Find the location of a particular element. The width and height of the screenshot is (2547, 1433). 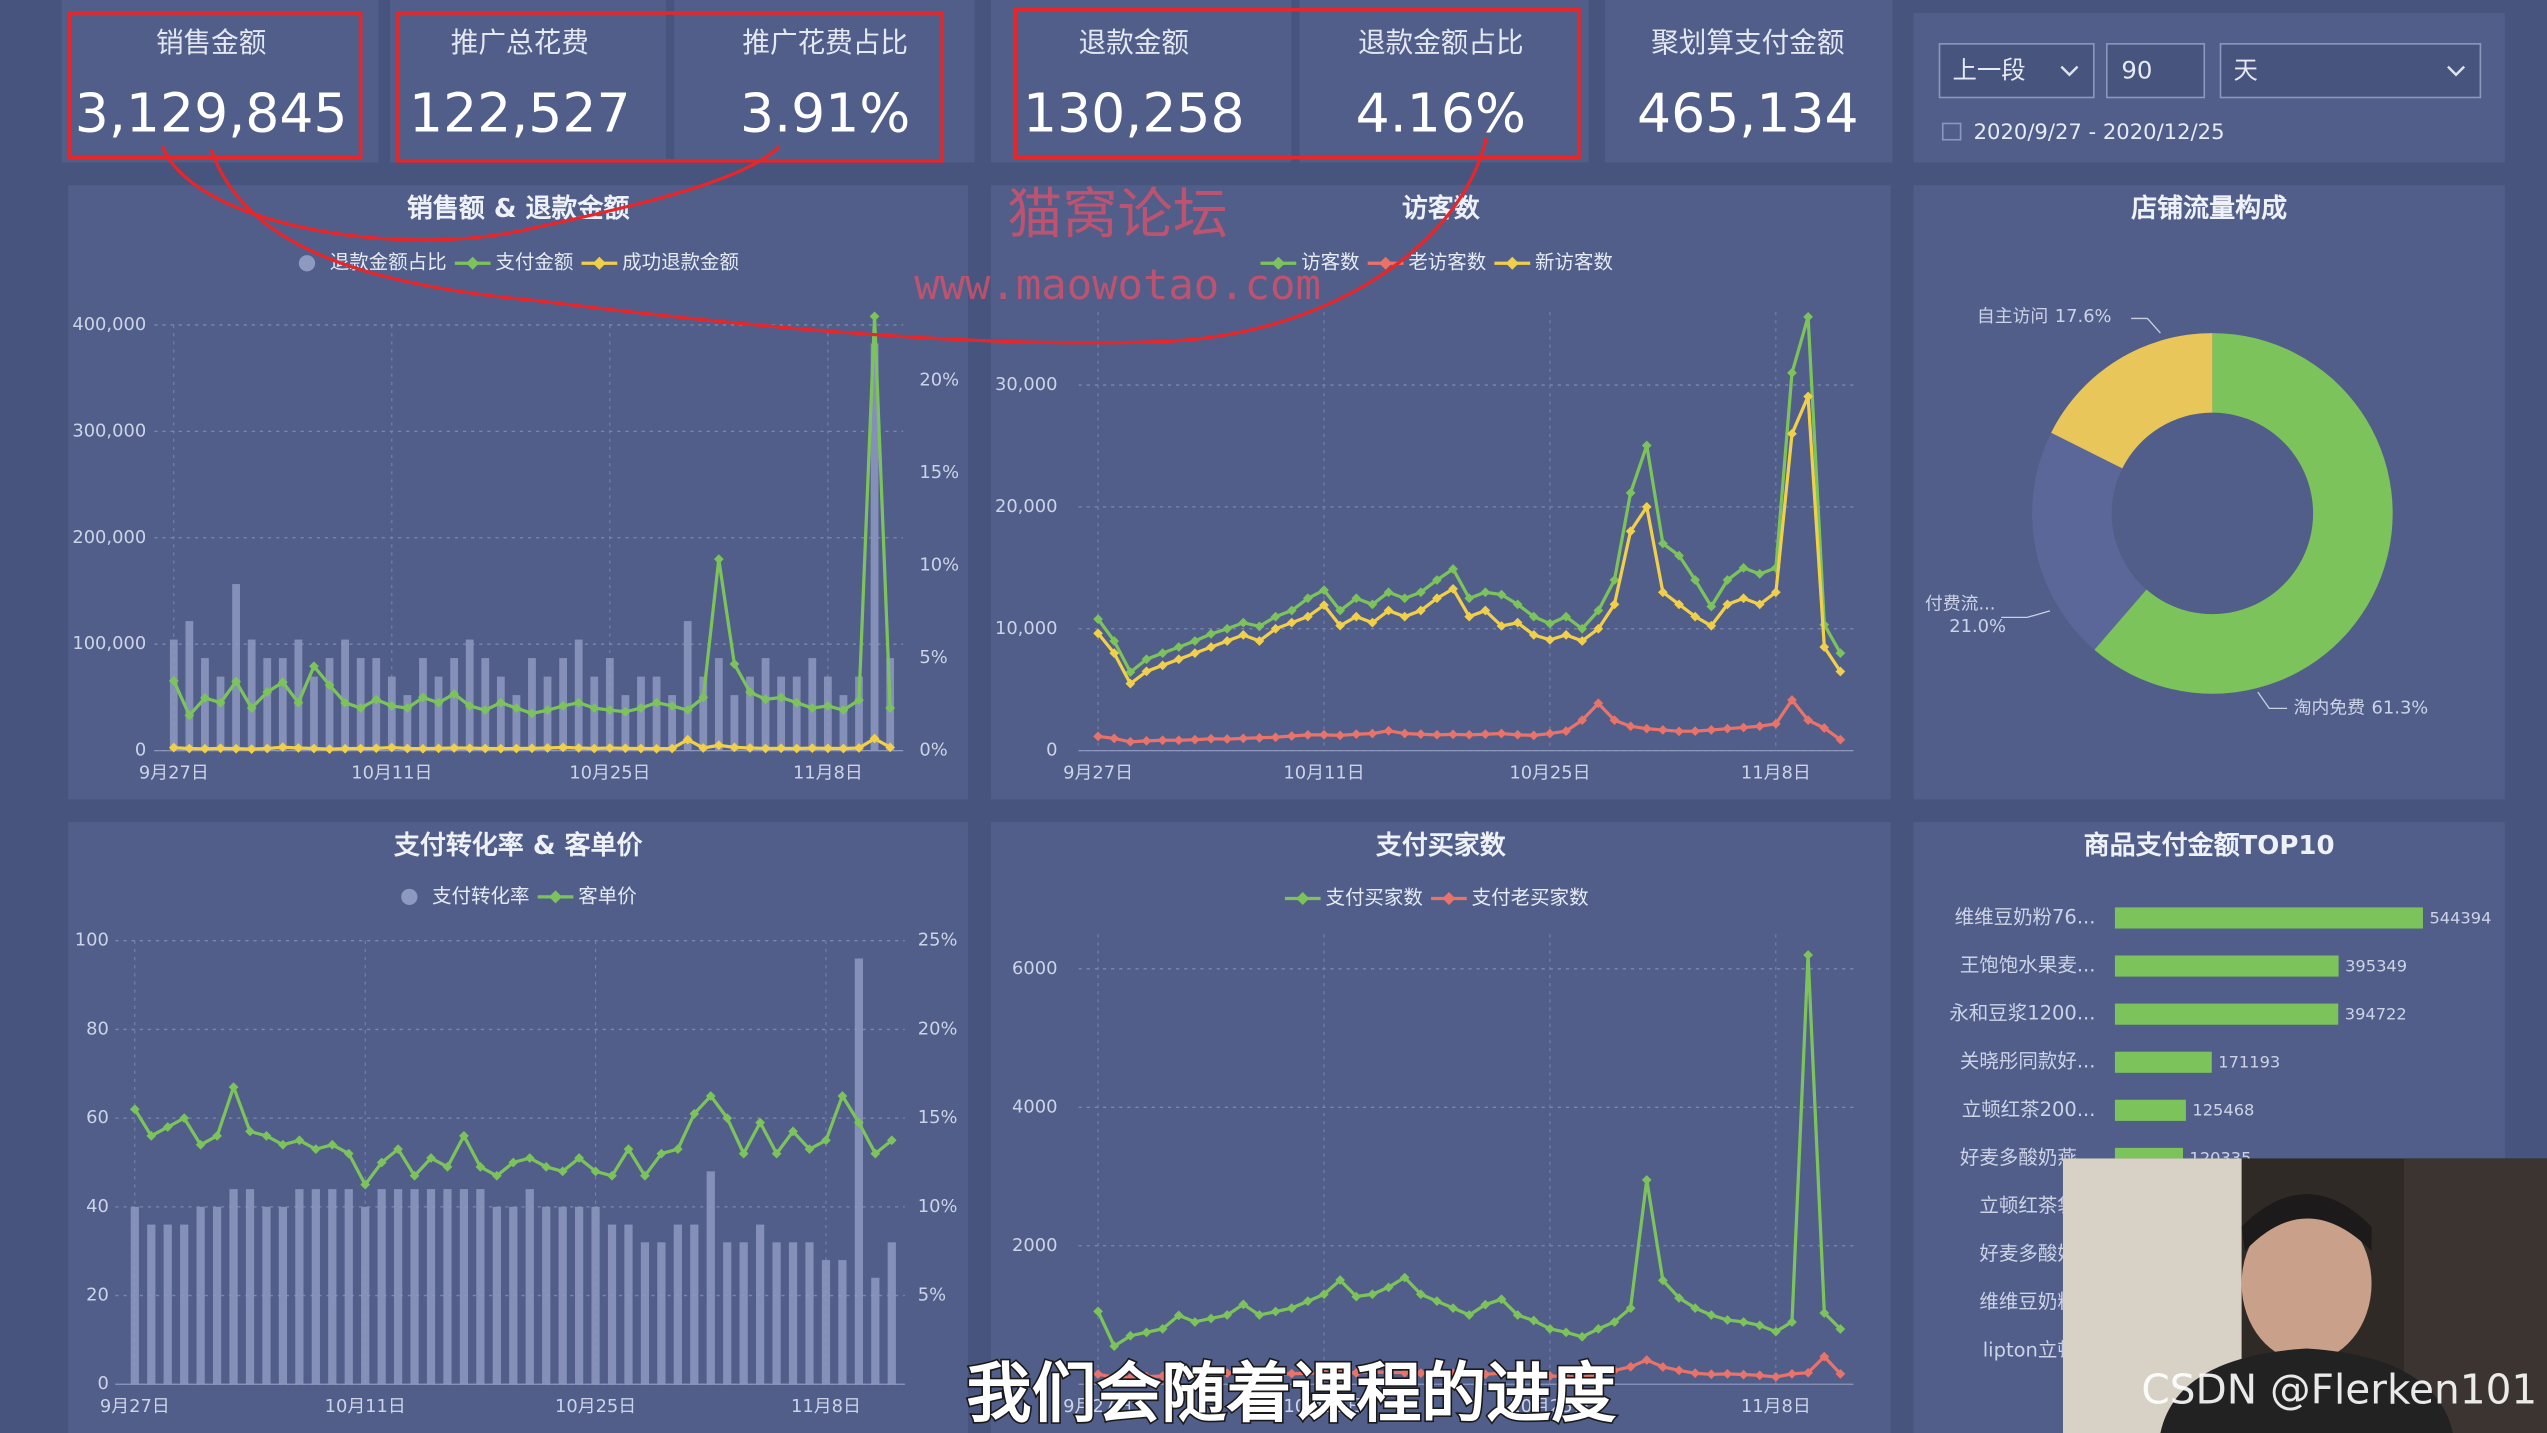

webcam-background is located at coordinates (2475, 1295).